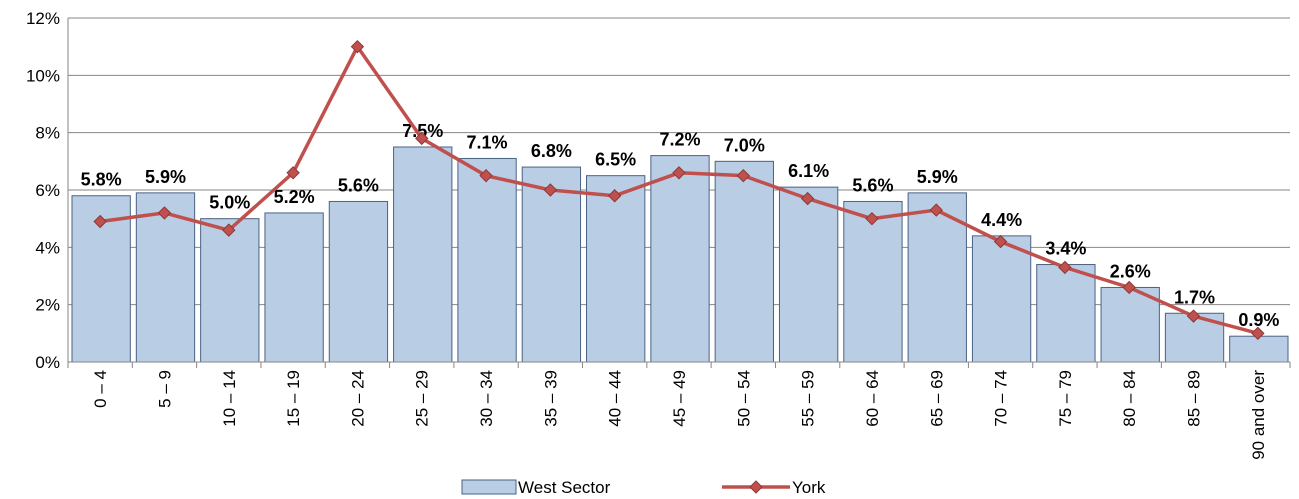 This screenshot has width=1299, height=499. I want to click on data-label: 7.1%, so click(487, 142).